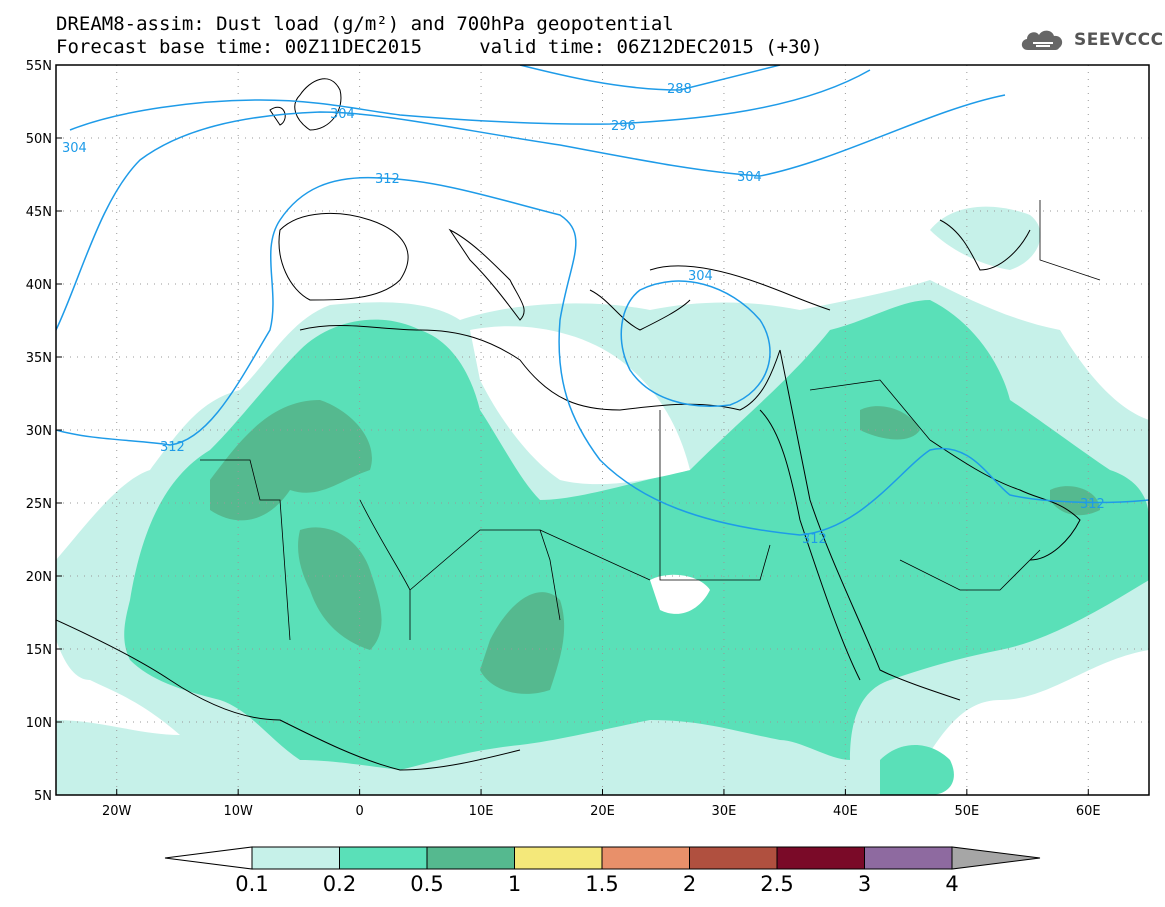  Describe the element at coordinates (39, 504) in the screenshot. I see `lat-label: 25N` at that location.